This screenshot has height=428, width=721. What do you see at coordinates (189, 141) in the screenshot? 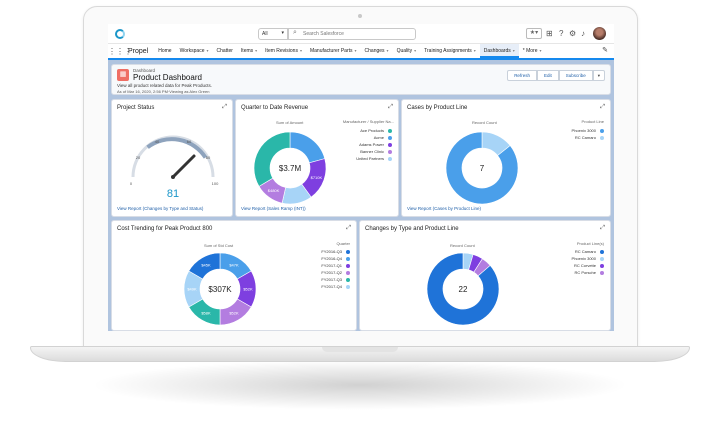
I see `gauge-tick-label: 60` at bounding box center [189, 141].